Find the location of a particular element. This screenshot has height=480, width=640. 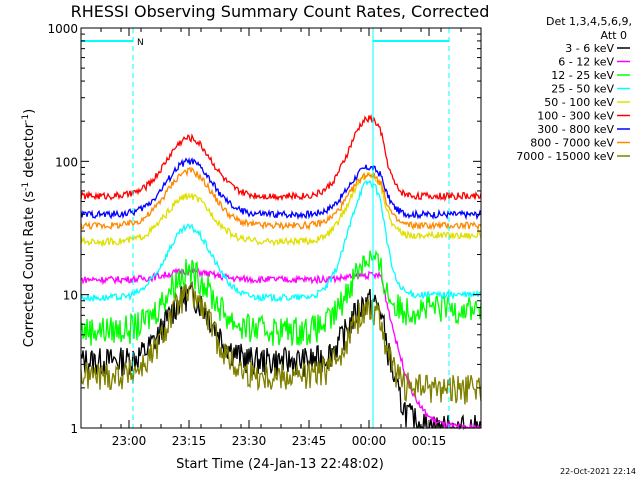

y-tick-label: 100 is located at coordinates (66, 162).